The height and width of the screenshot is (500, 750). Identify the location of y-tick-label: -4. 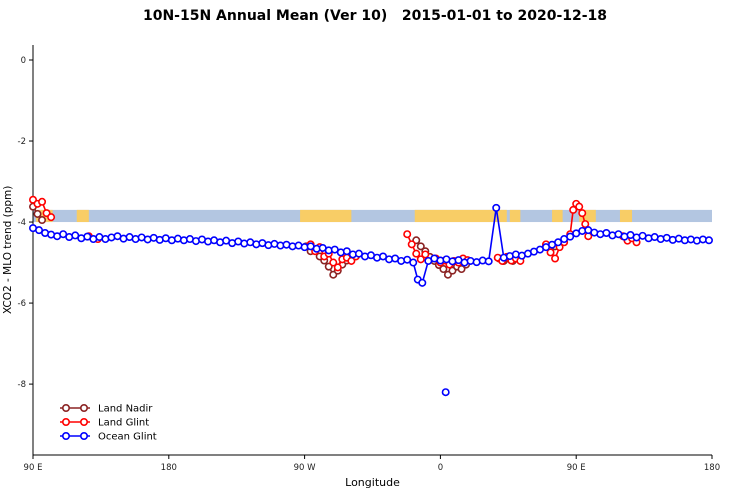
(22, 223).